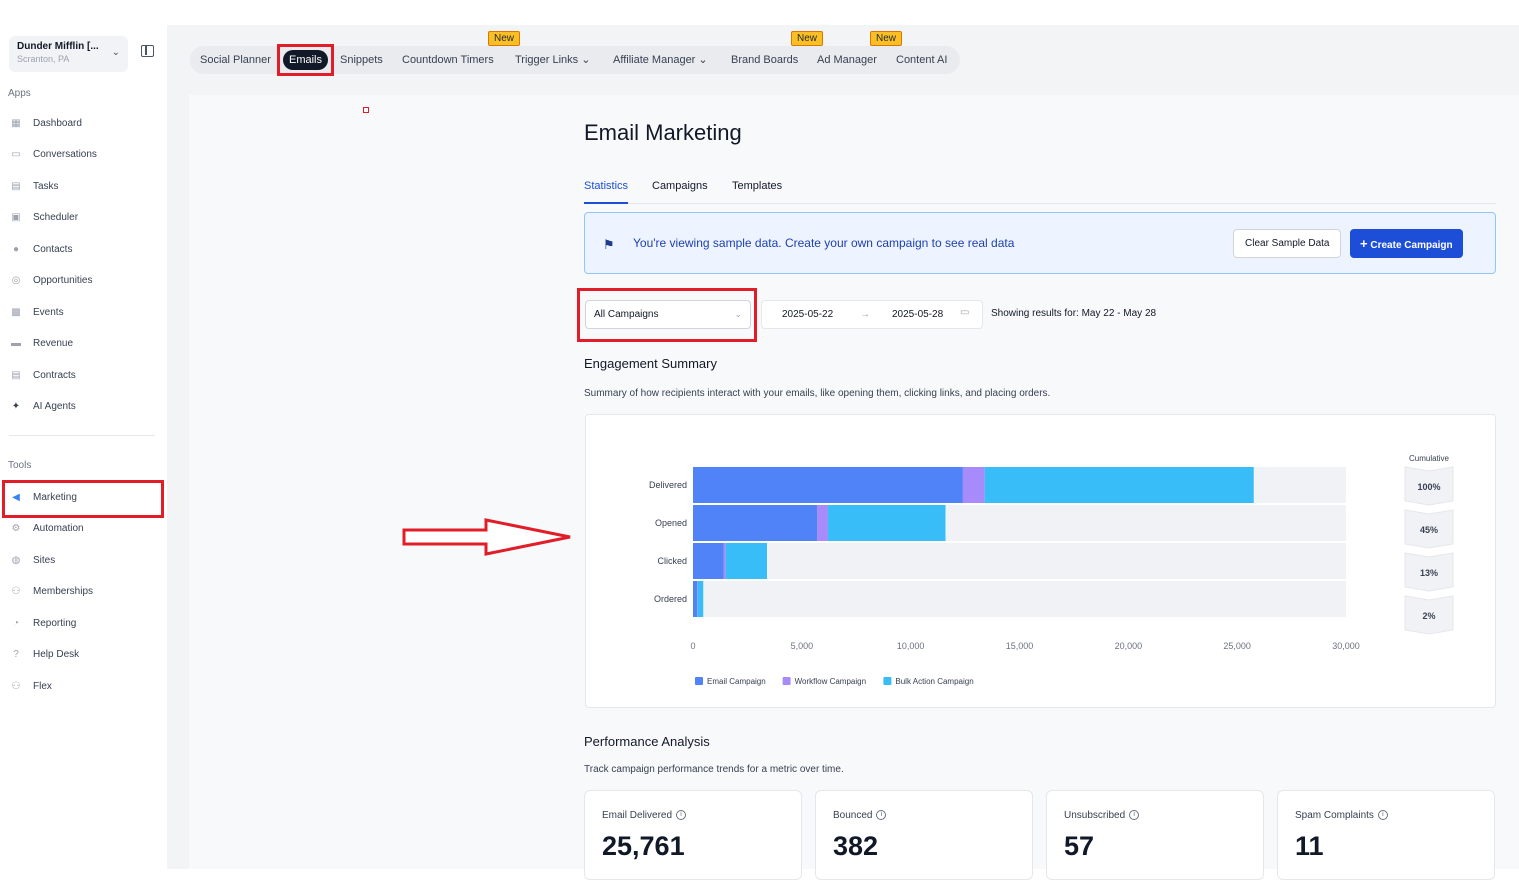 This screenshot has height=880, width=1519. Describe the element at coordinates (1411, 245) in the screenshot. I see `create-campaign-label: Create Campaign` at that location.